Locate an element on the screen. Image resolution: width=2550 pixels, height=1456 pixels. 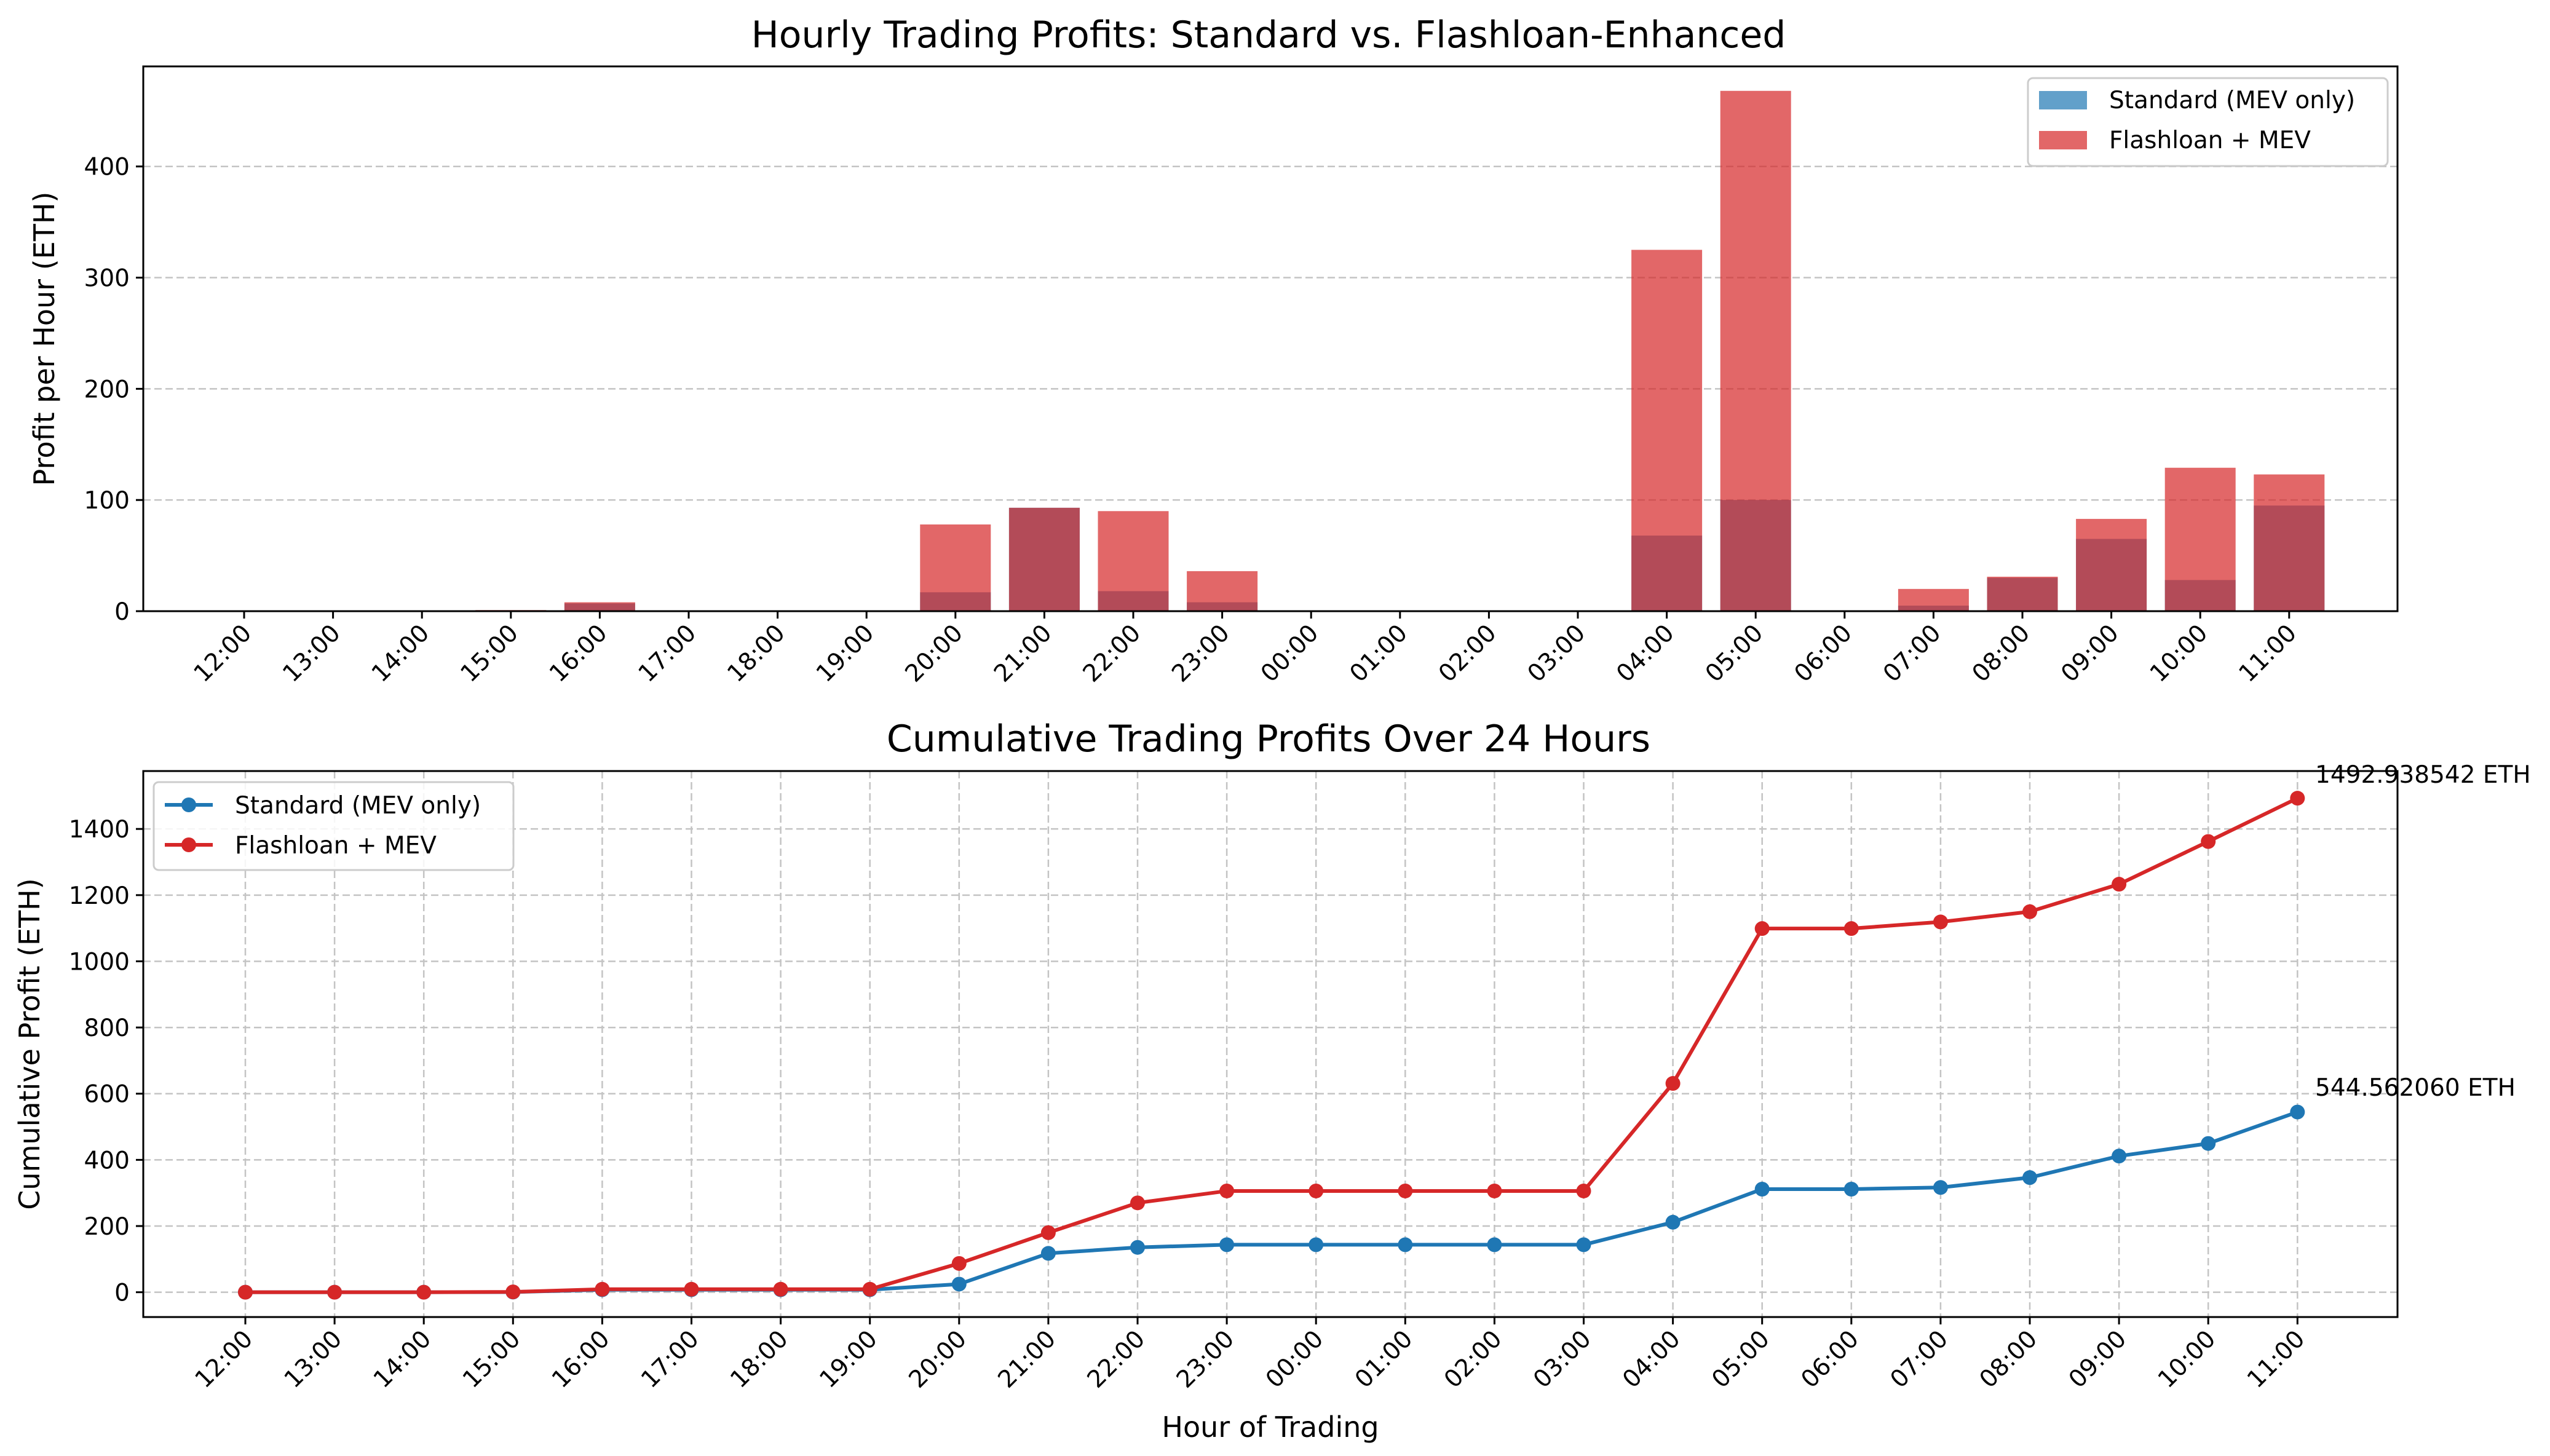
cumulative-legend-marker-flashloan is located at coordinates (188, 844).